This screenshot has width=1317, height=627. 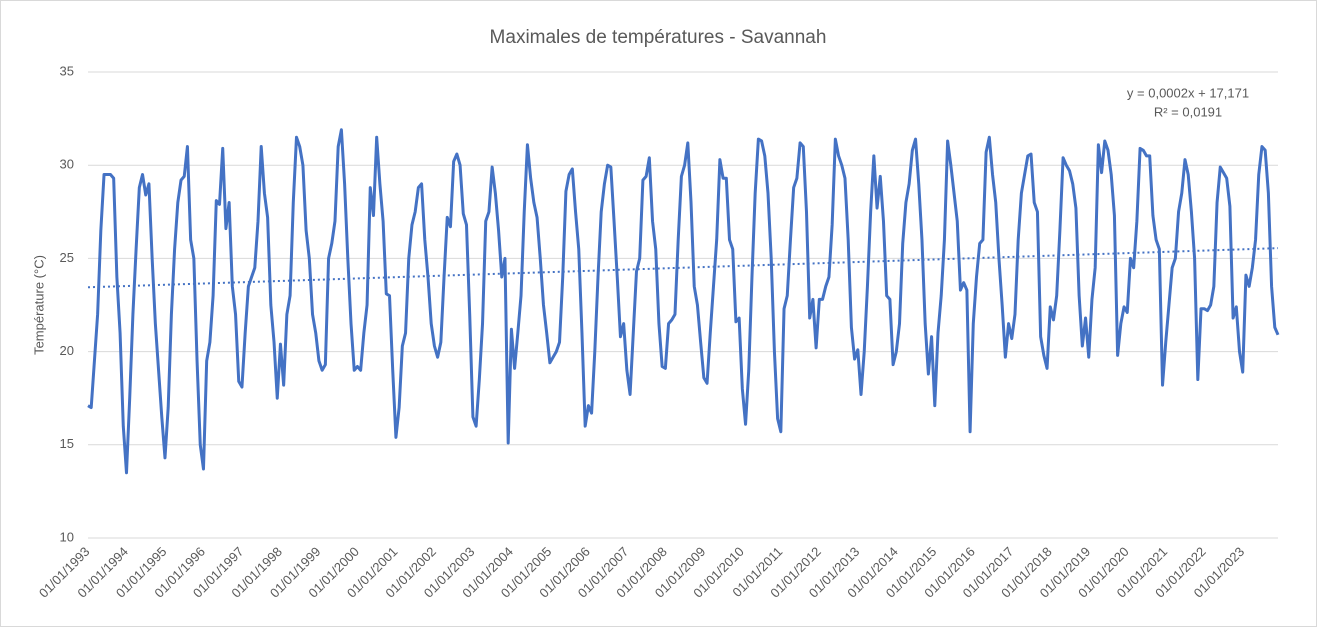 What do you see at coordinates (67, 350) in the screenshot?
I see `y-tick-label: 20` at bounding box center [67, 350].